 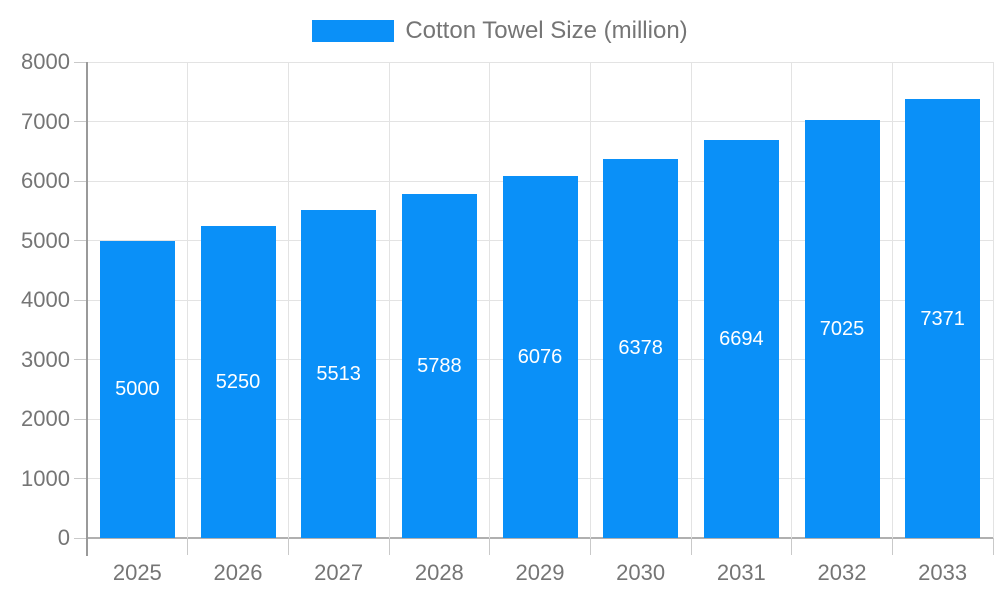 I want to click on y-tick-label: 5000, so click(x=45, y=240).